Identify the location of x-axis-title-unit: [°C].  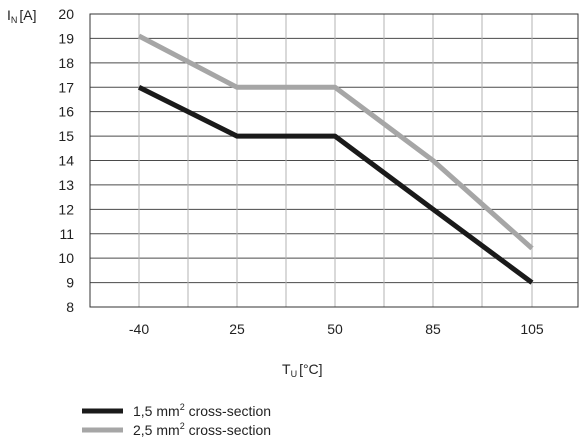
(311, 369).